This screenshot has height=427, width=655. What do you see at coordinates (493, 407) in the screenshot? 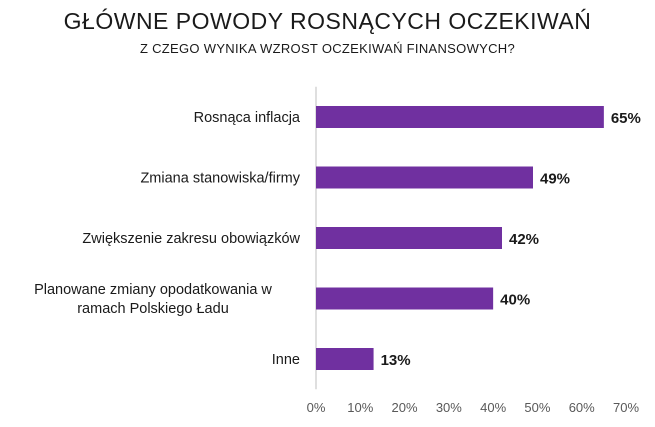
I see `x-tick-label: 40%` at bounding box center [493, 407].